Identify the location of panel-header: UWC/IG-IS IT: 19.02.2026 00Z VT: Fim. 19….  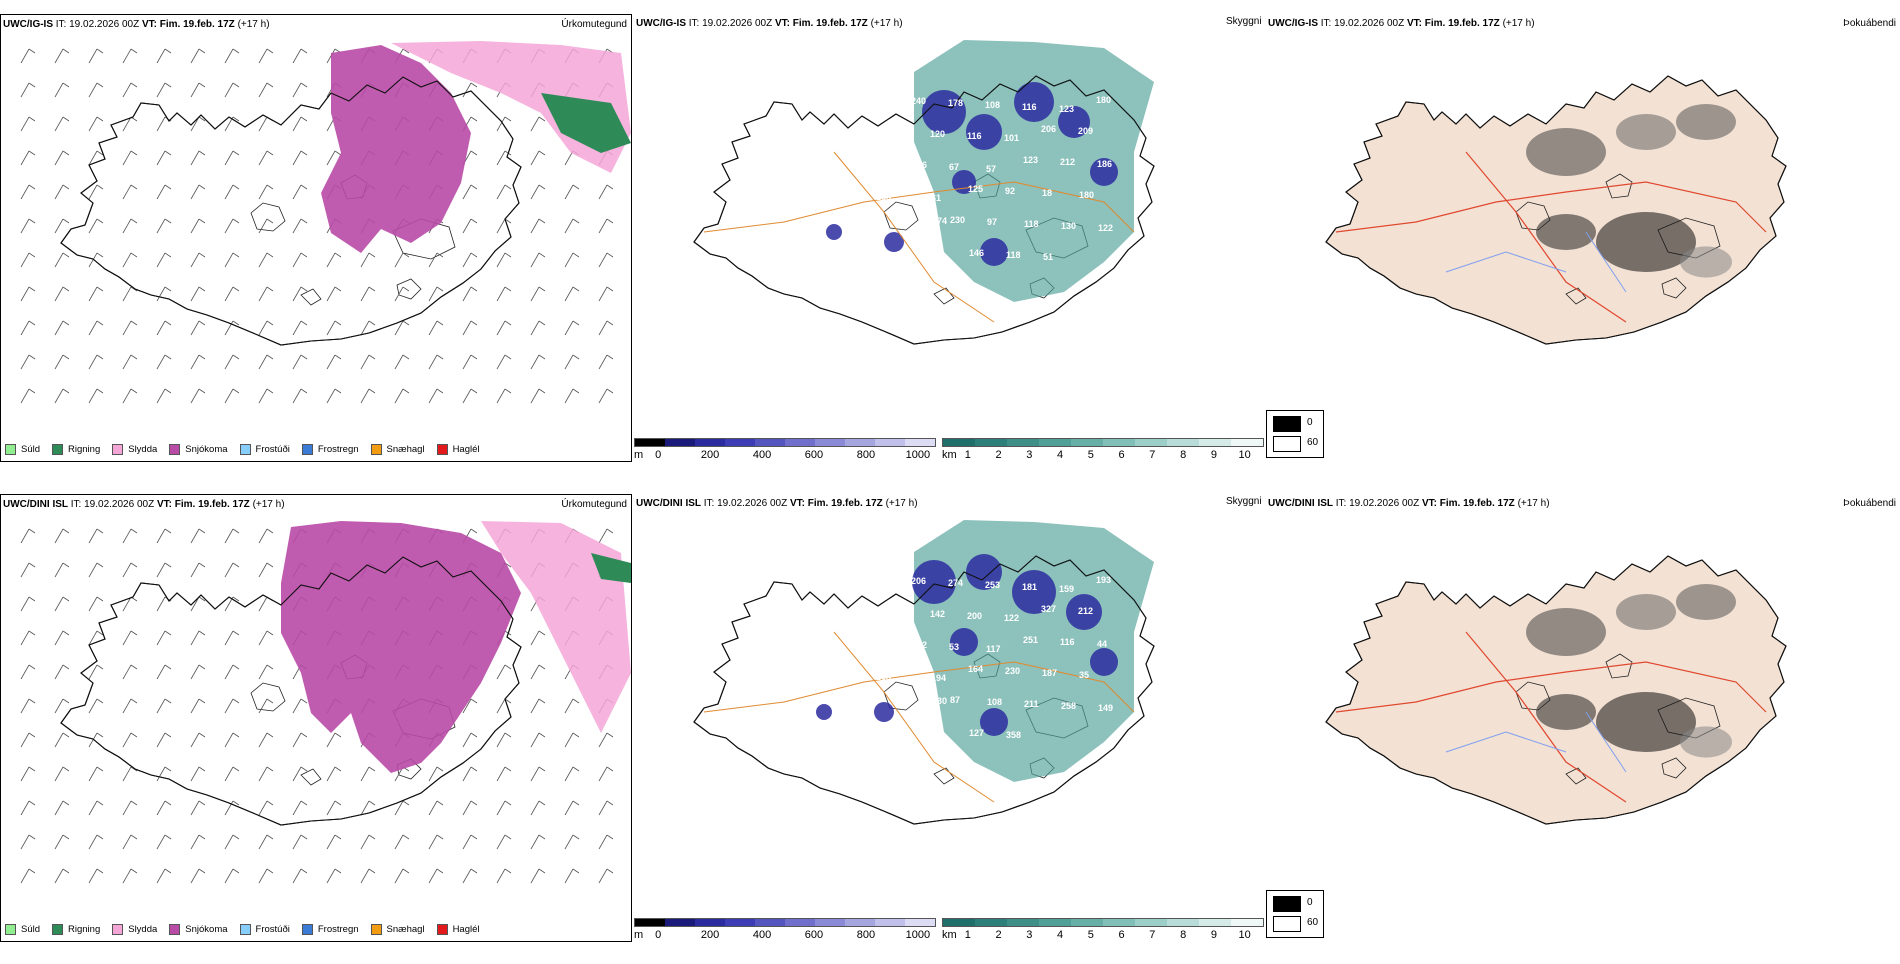
(930, 25).